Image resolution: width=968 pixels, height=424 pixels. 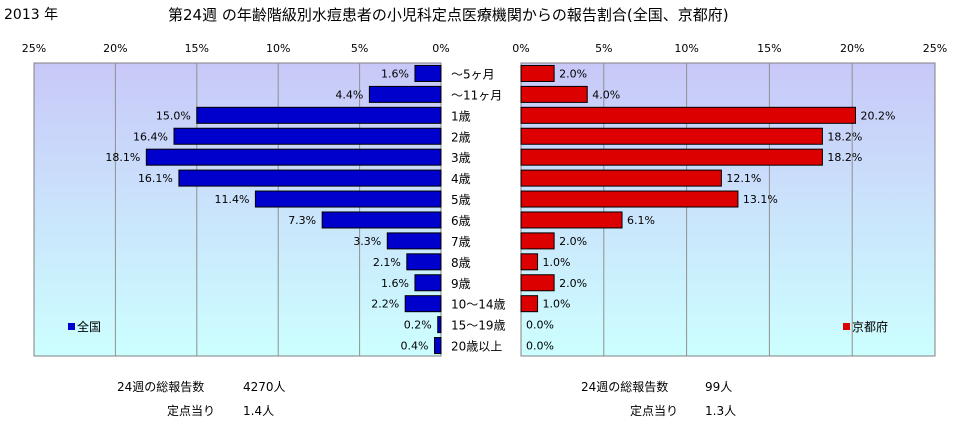 I want to click on left-total-value: 4270人, so click(x=264, y=387).